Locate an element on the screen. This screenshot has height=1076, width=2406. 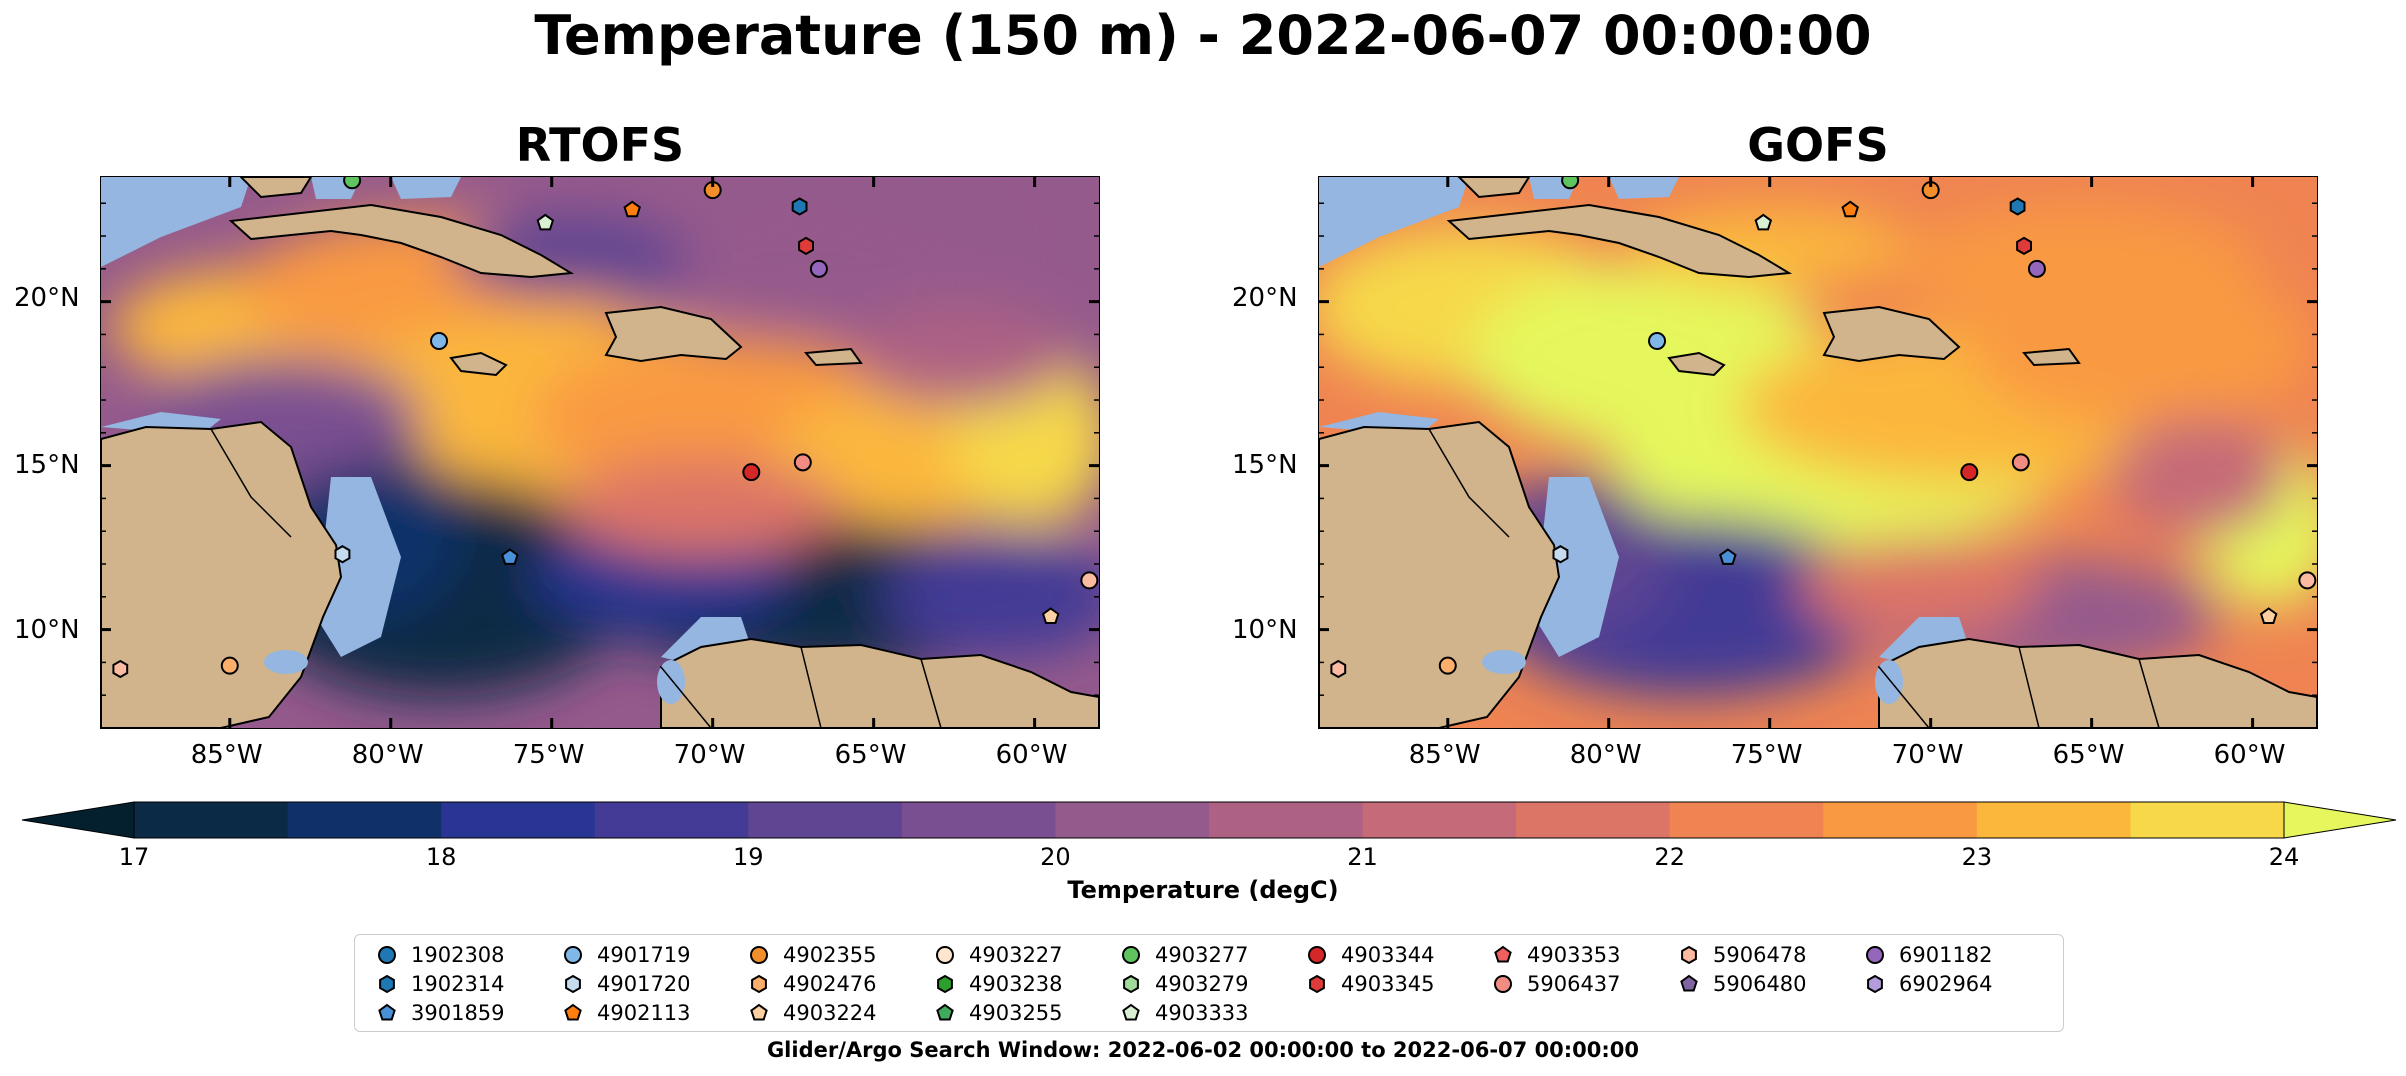
legend-item: 4903333 is located at coordinates (1185, 1013).